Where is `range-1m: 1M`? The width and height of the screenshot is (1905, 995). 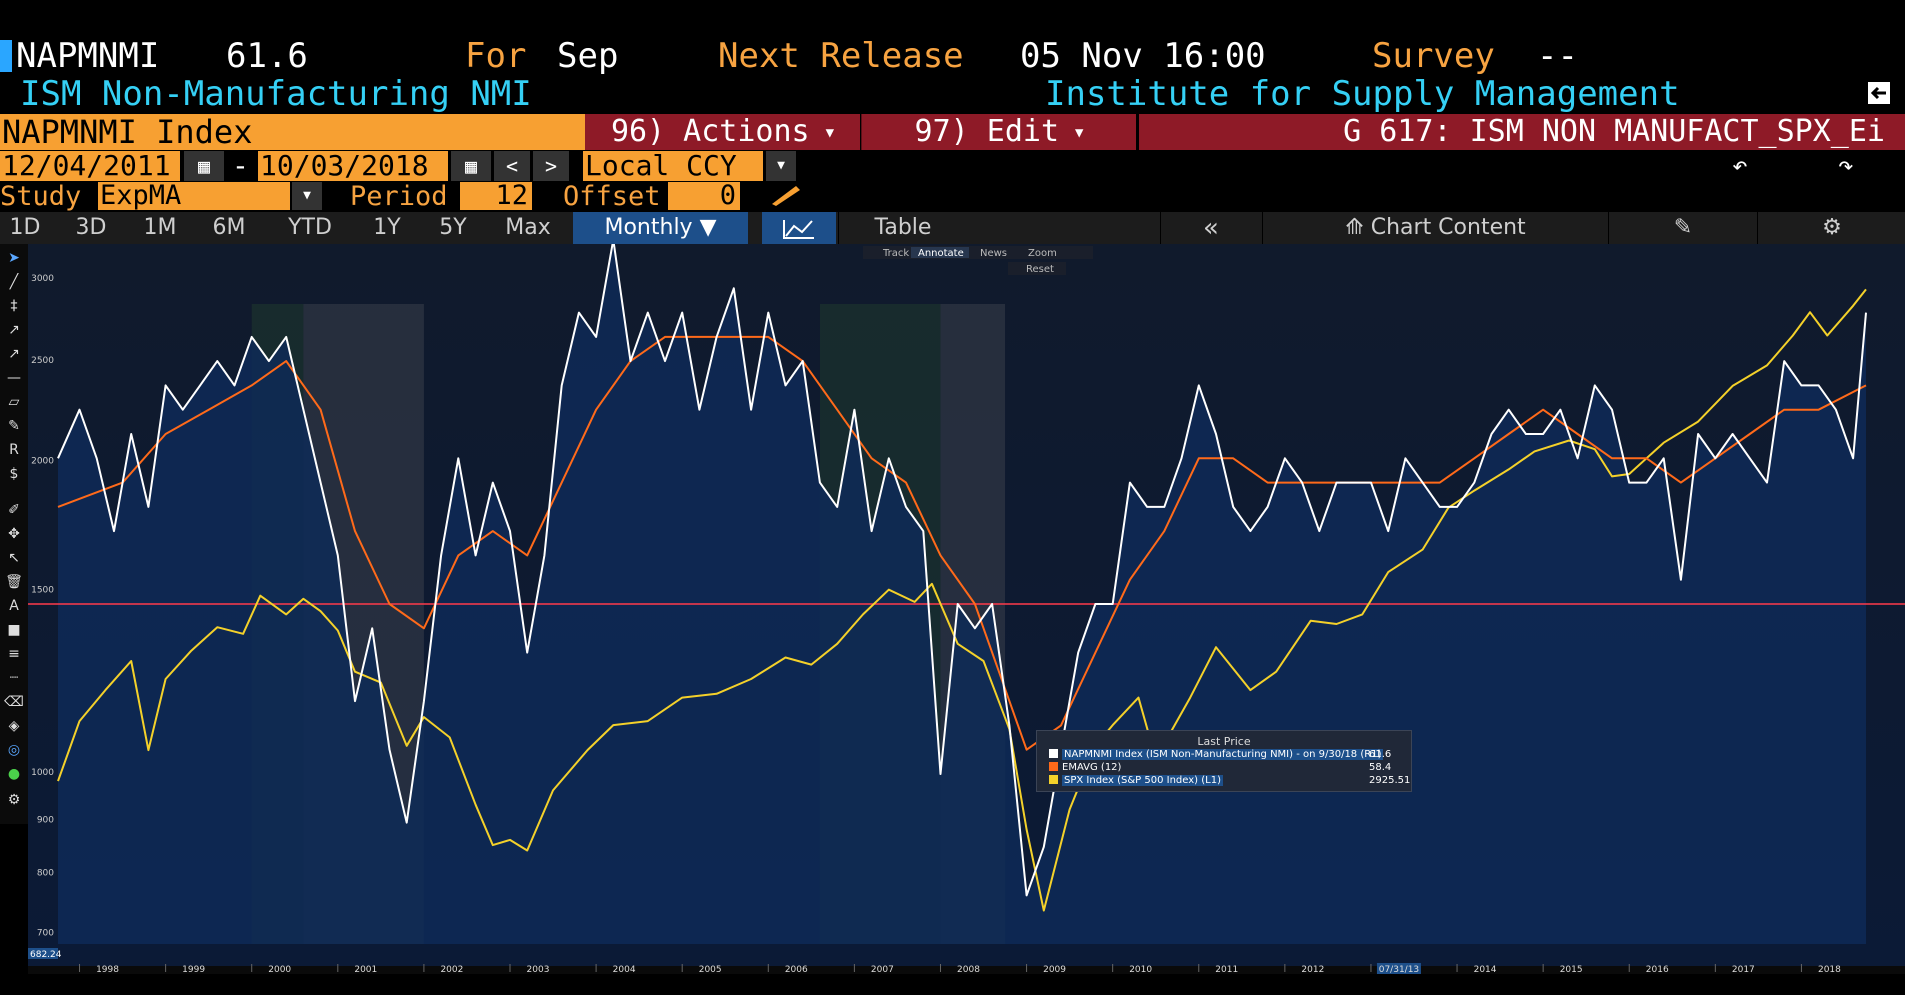
range-1m: 1M is located at coordinates (160, 227).